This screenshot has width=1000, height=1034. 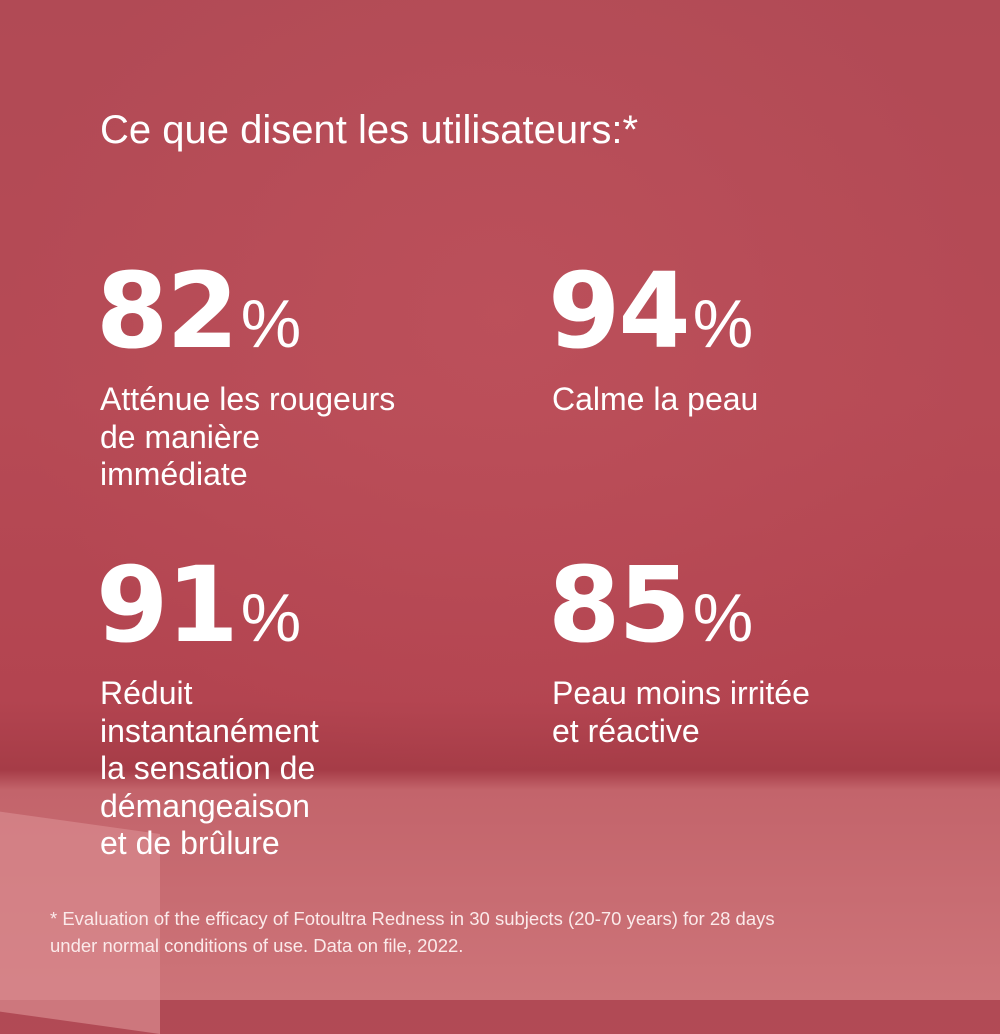 I want to click on stat-label-line: instantanément, so click(x=209, y=730).